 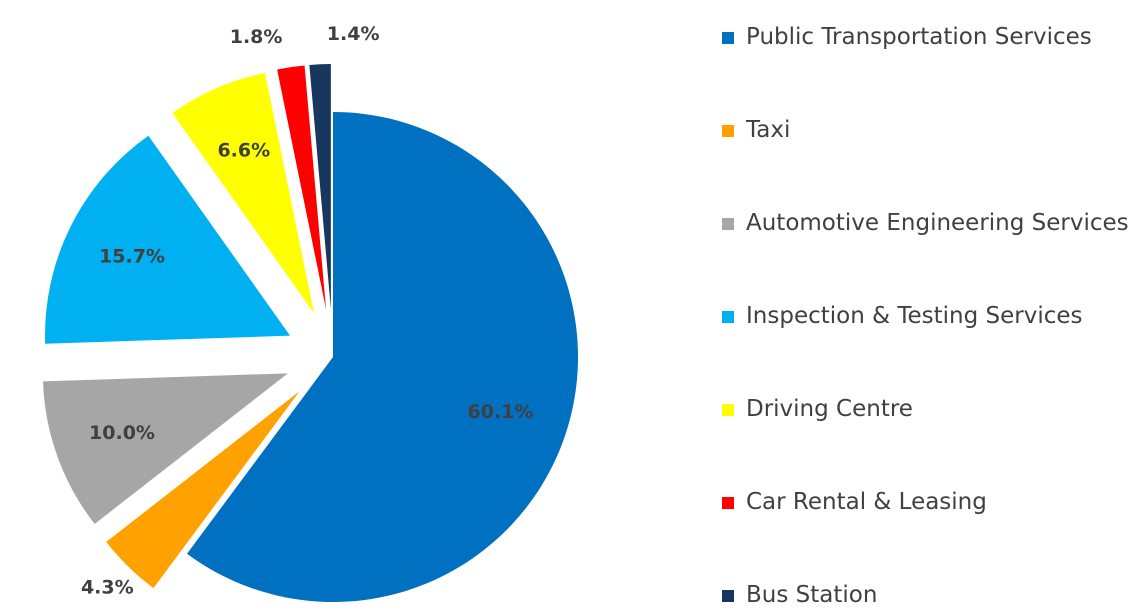 What do you see at coordinates (924, 595) in the screenshot?
I see `legend-item: Bus Station` at bounding box center [924, 595].